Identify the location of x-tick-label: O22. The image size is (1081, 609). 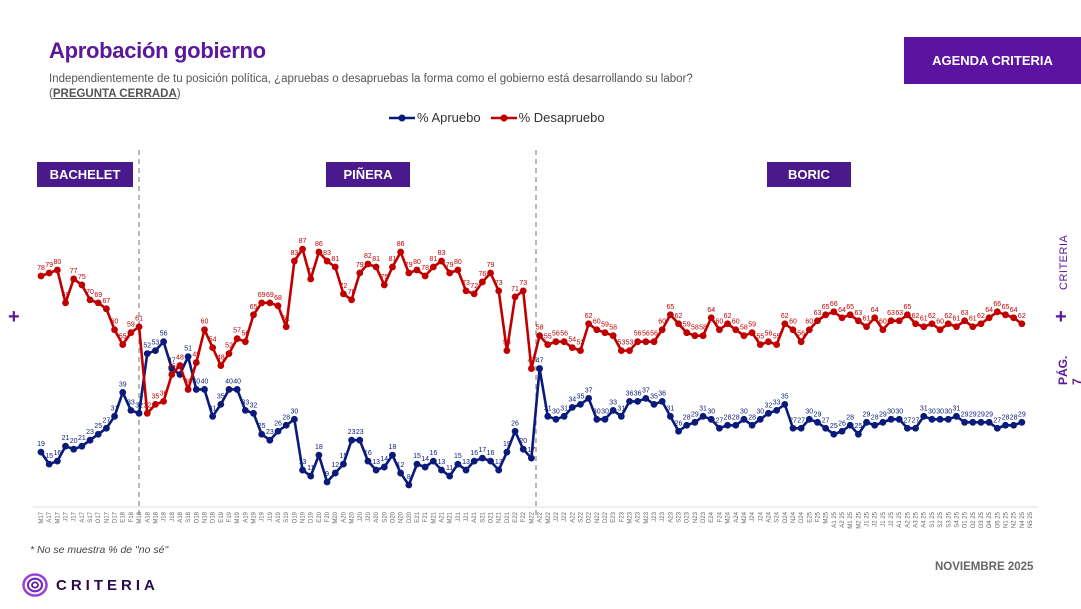
(590, 517).